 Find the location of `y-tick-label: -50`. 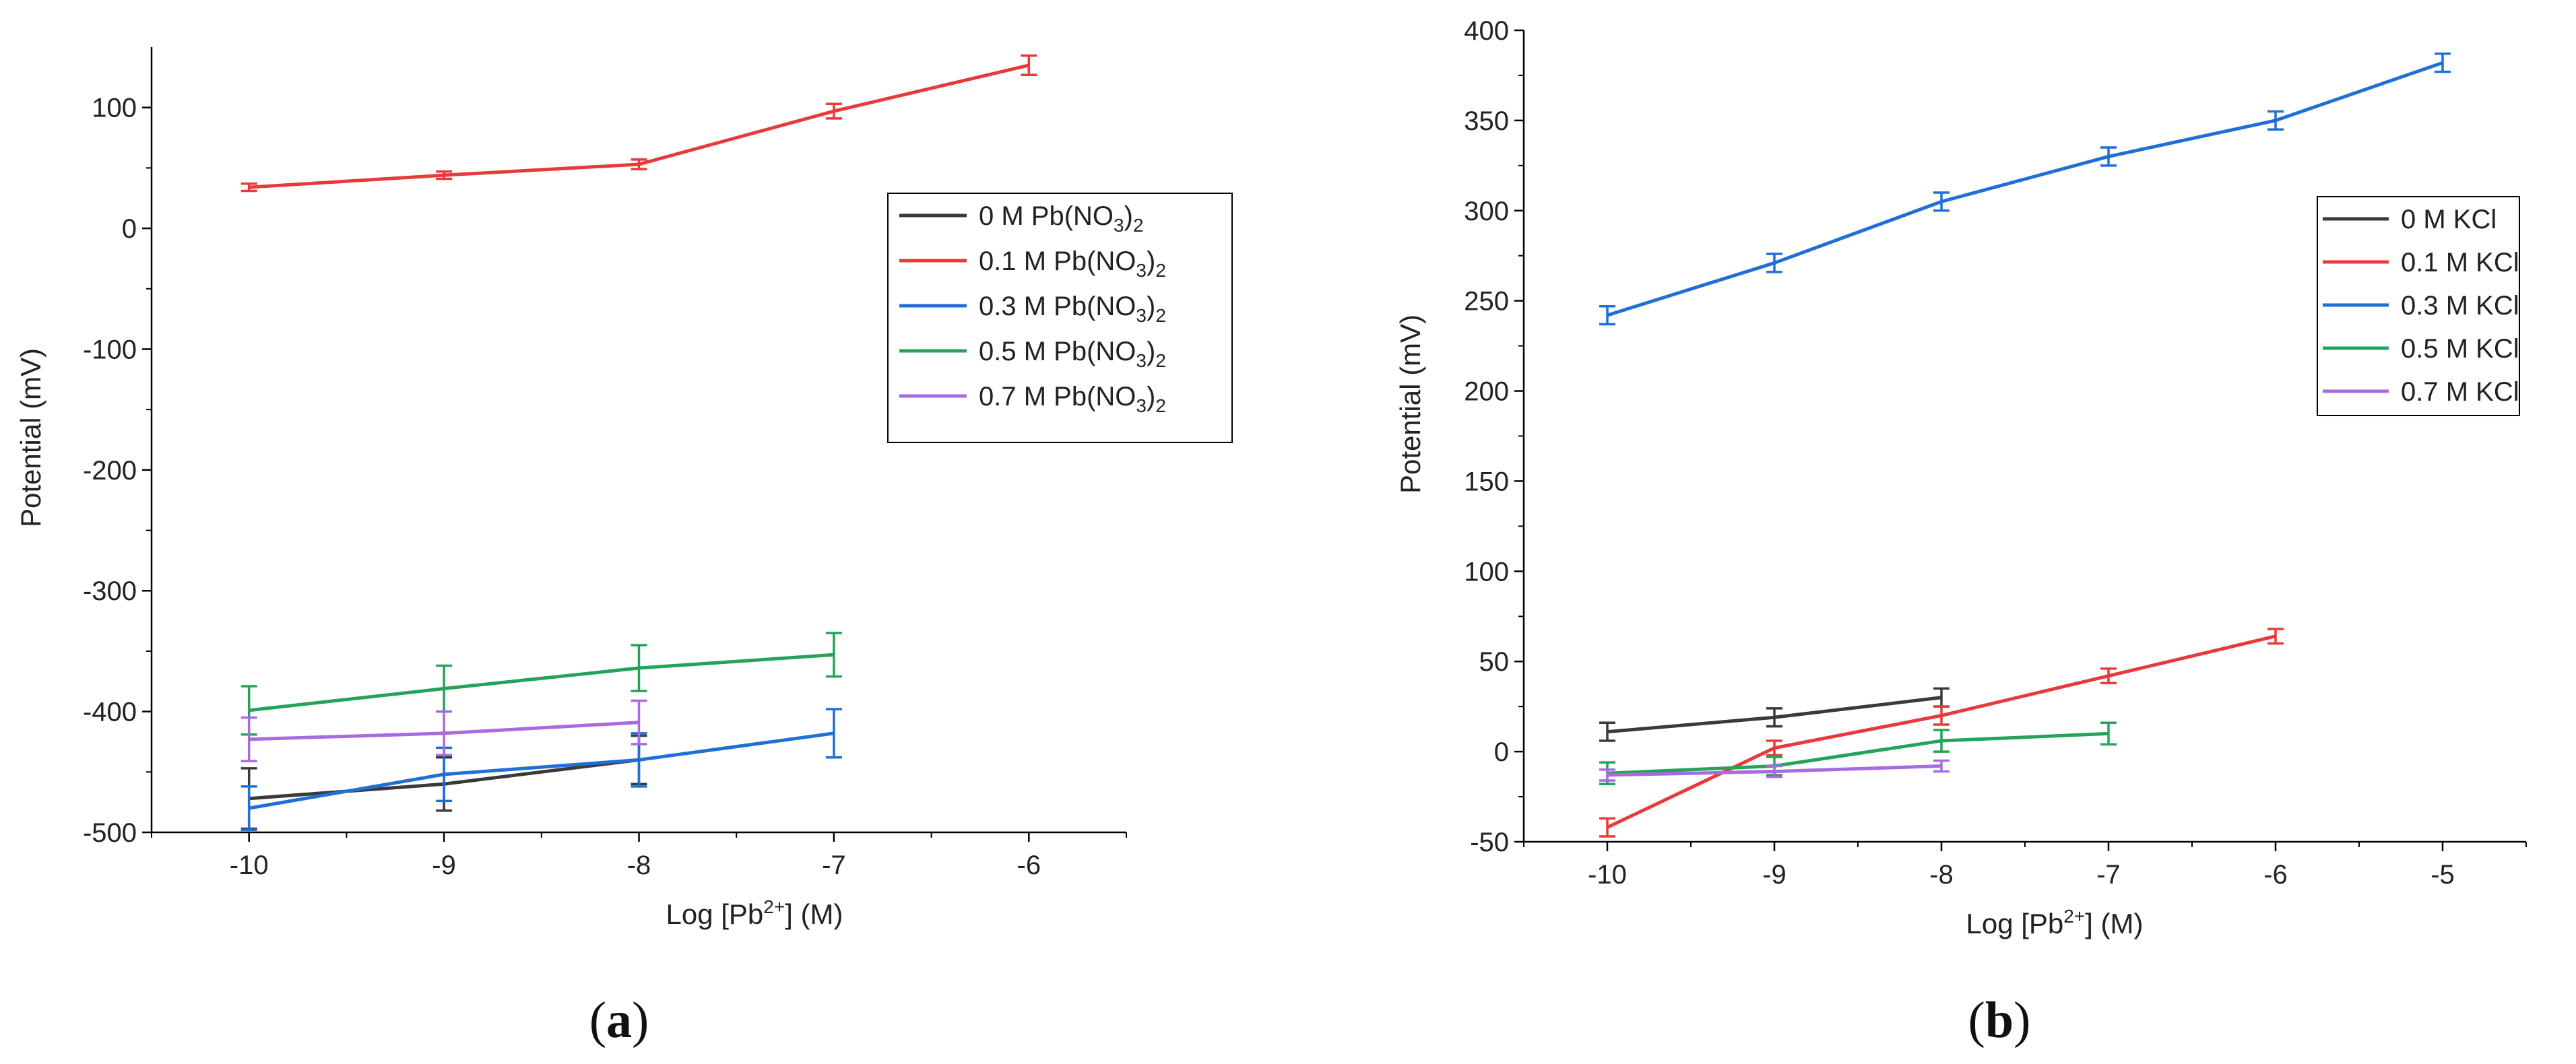

y-tick-label: -50 is located at coordinates (1489, 842).